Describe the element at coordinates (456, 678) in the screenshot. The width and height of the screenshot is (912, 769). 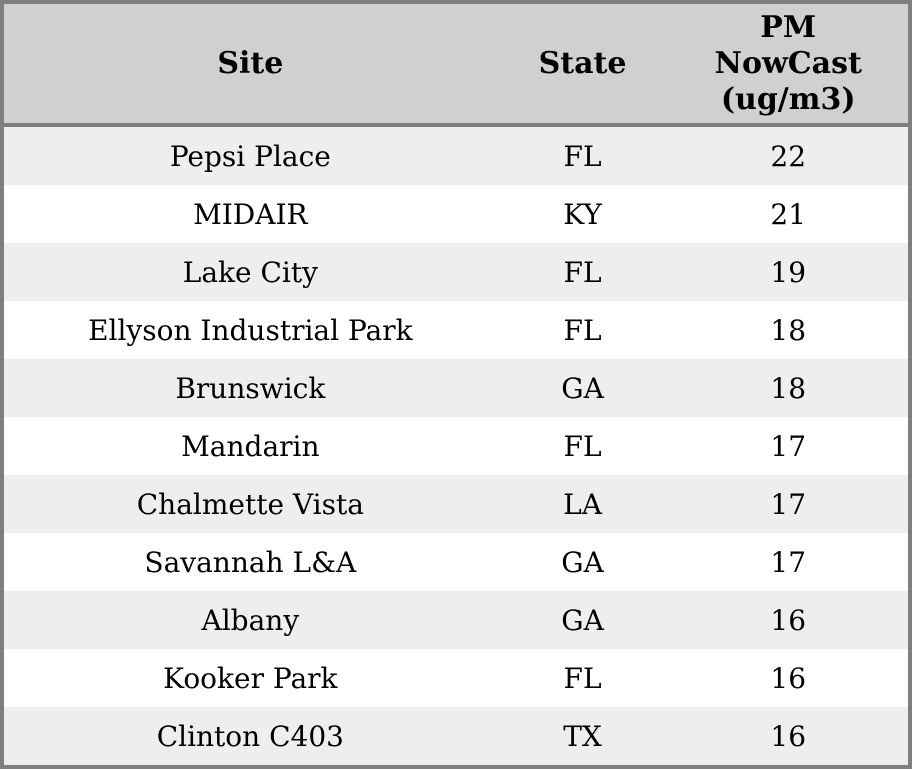
I see `table-row: Kooker Park FL 16` at that location.